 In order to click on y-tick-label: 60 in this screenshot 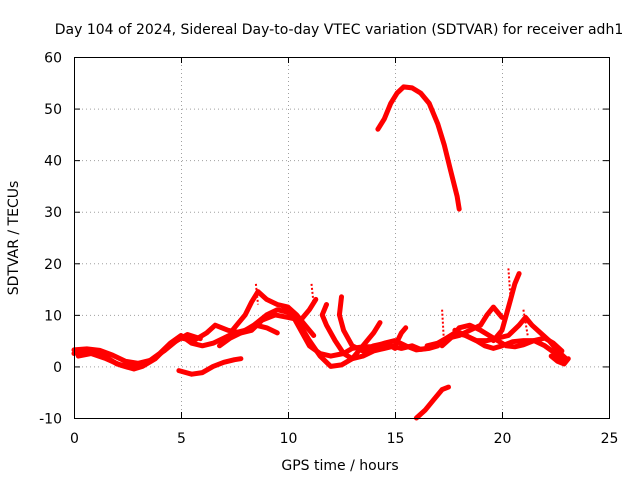, I will do `click(53, 59)`.